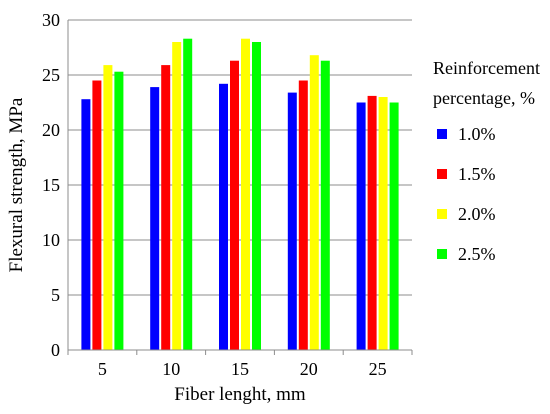  What do you see at coordinates (51, 240) in the screenshot?
I see `y-tick-label: 10` at bounding box center [51, 240].